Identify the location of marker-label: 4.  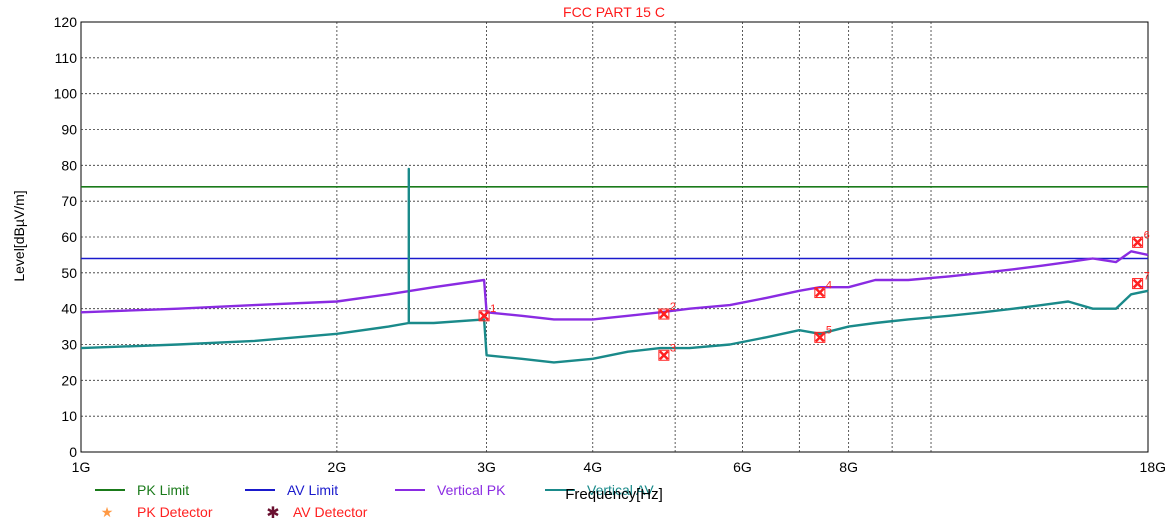
(829, 286).